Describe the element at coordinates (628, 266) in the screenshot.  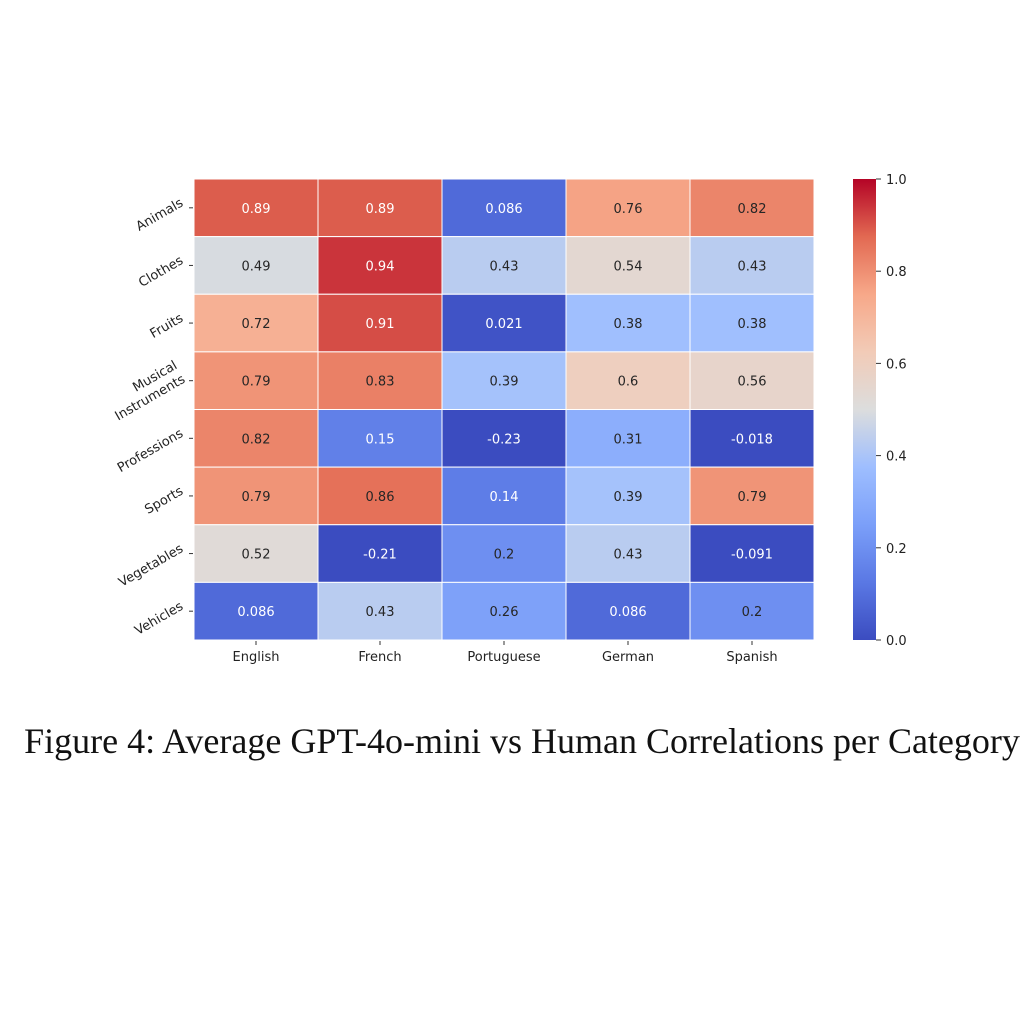
I see `cell-value-label: 0.54` at that location.